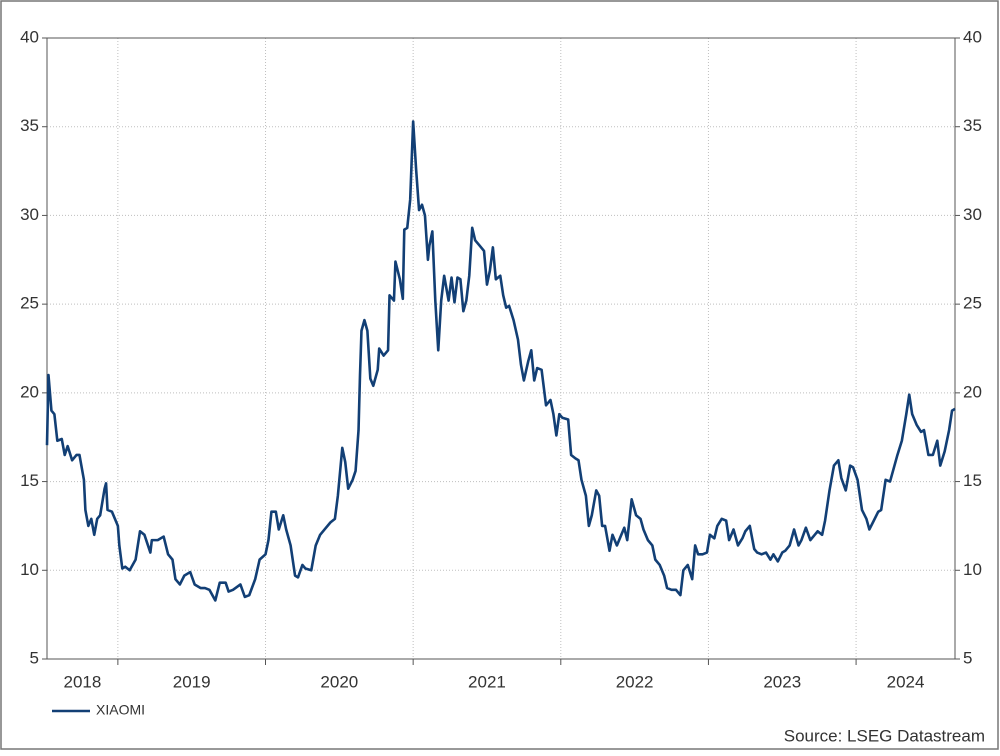 Image resolution: width=1000 pixels, height=756 pixels. What do you see at coordinates (34, 657) in the screenshot?
I see `y-tick-label: 5` at bounding box center [34, 657].